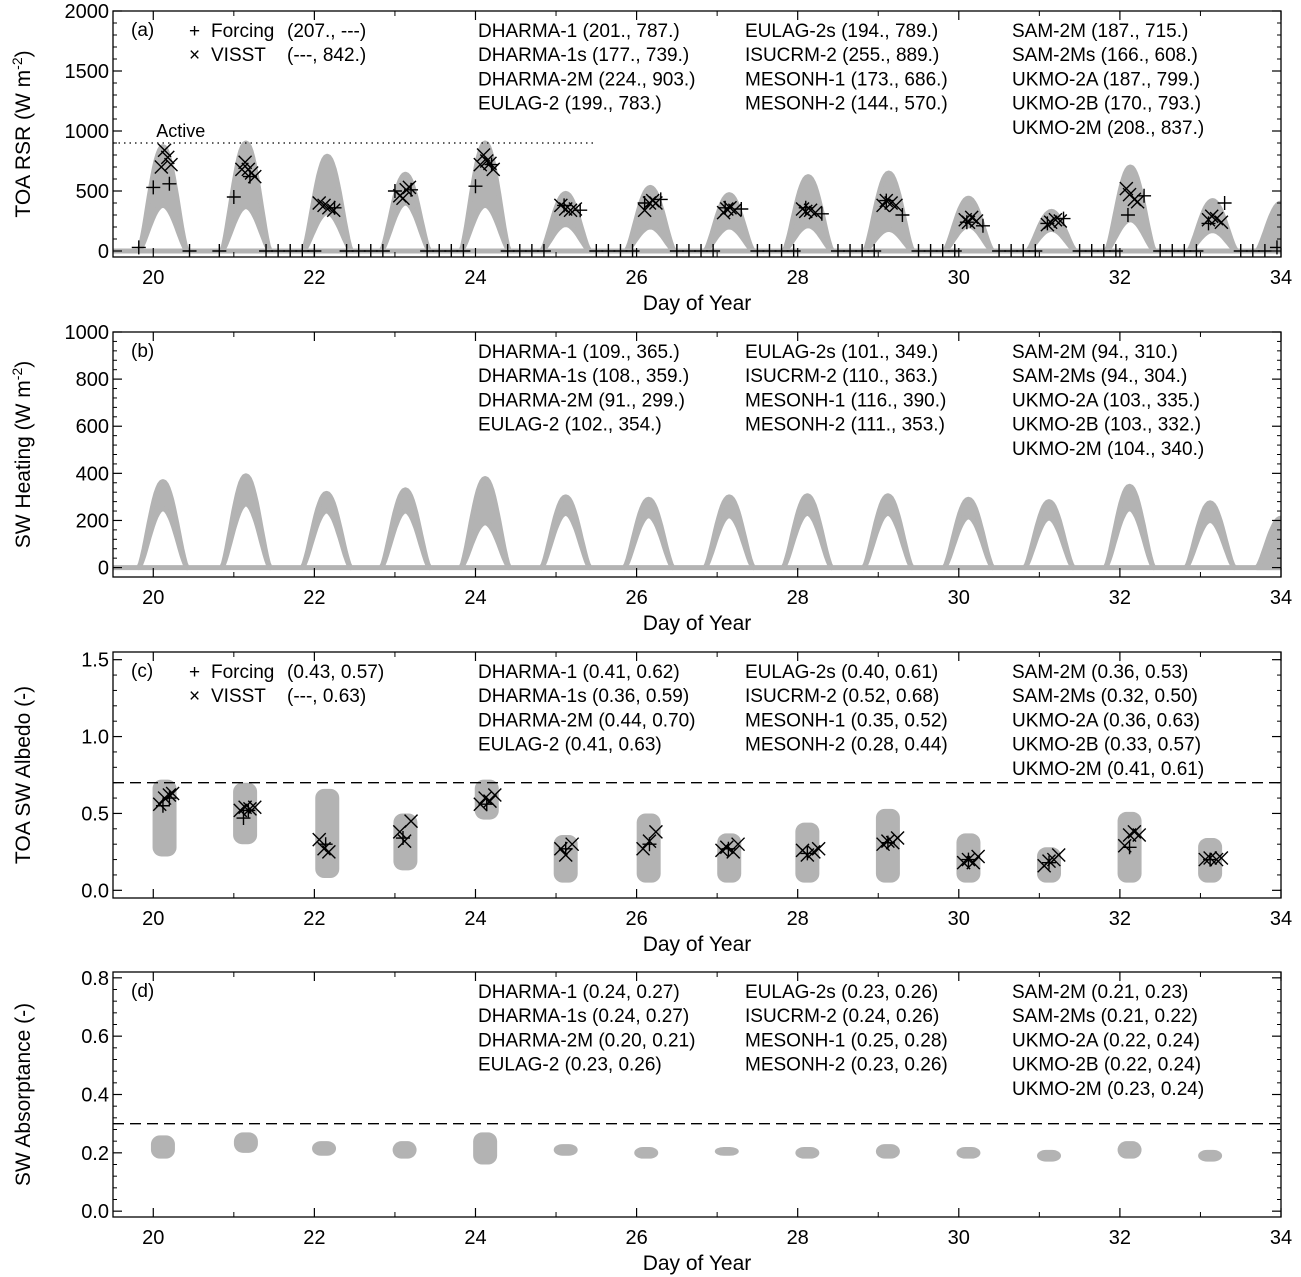 The width and height of the screenshot is (1301, 1277). Describe the element at coordinates (23, 1094) in the screenshot. I see `y-axis-label-main: SW Absorptance (-)` at that location.